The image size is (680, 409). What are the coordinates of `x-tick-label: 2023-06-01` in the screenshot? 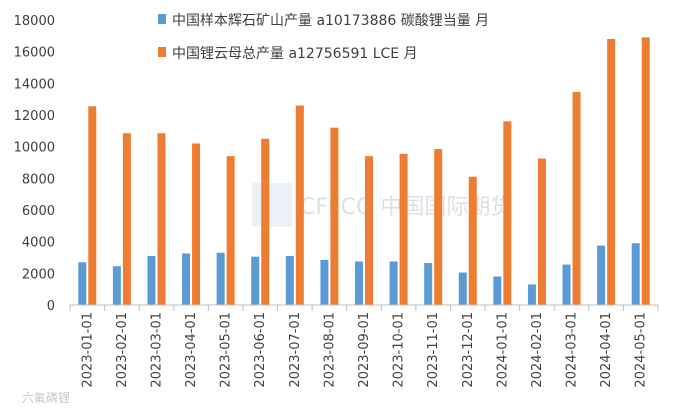 It's located at (260, 350).